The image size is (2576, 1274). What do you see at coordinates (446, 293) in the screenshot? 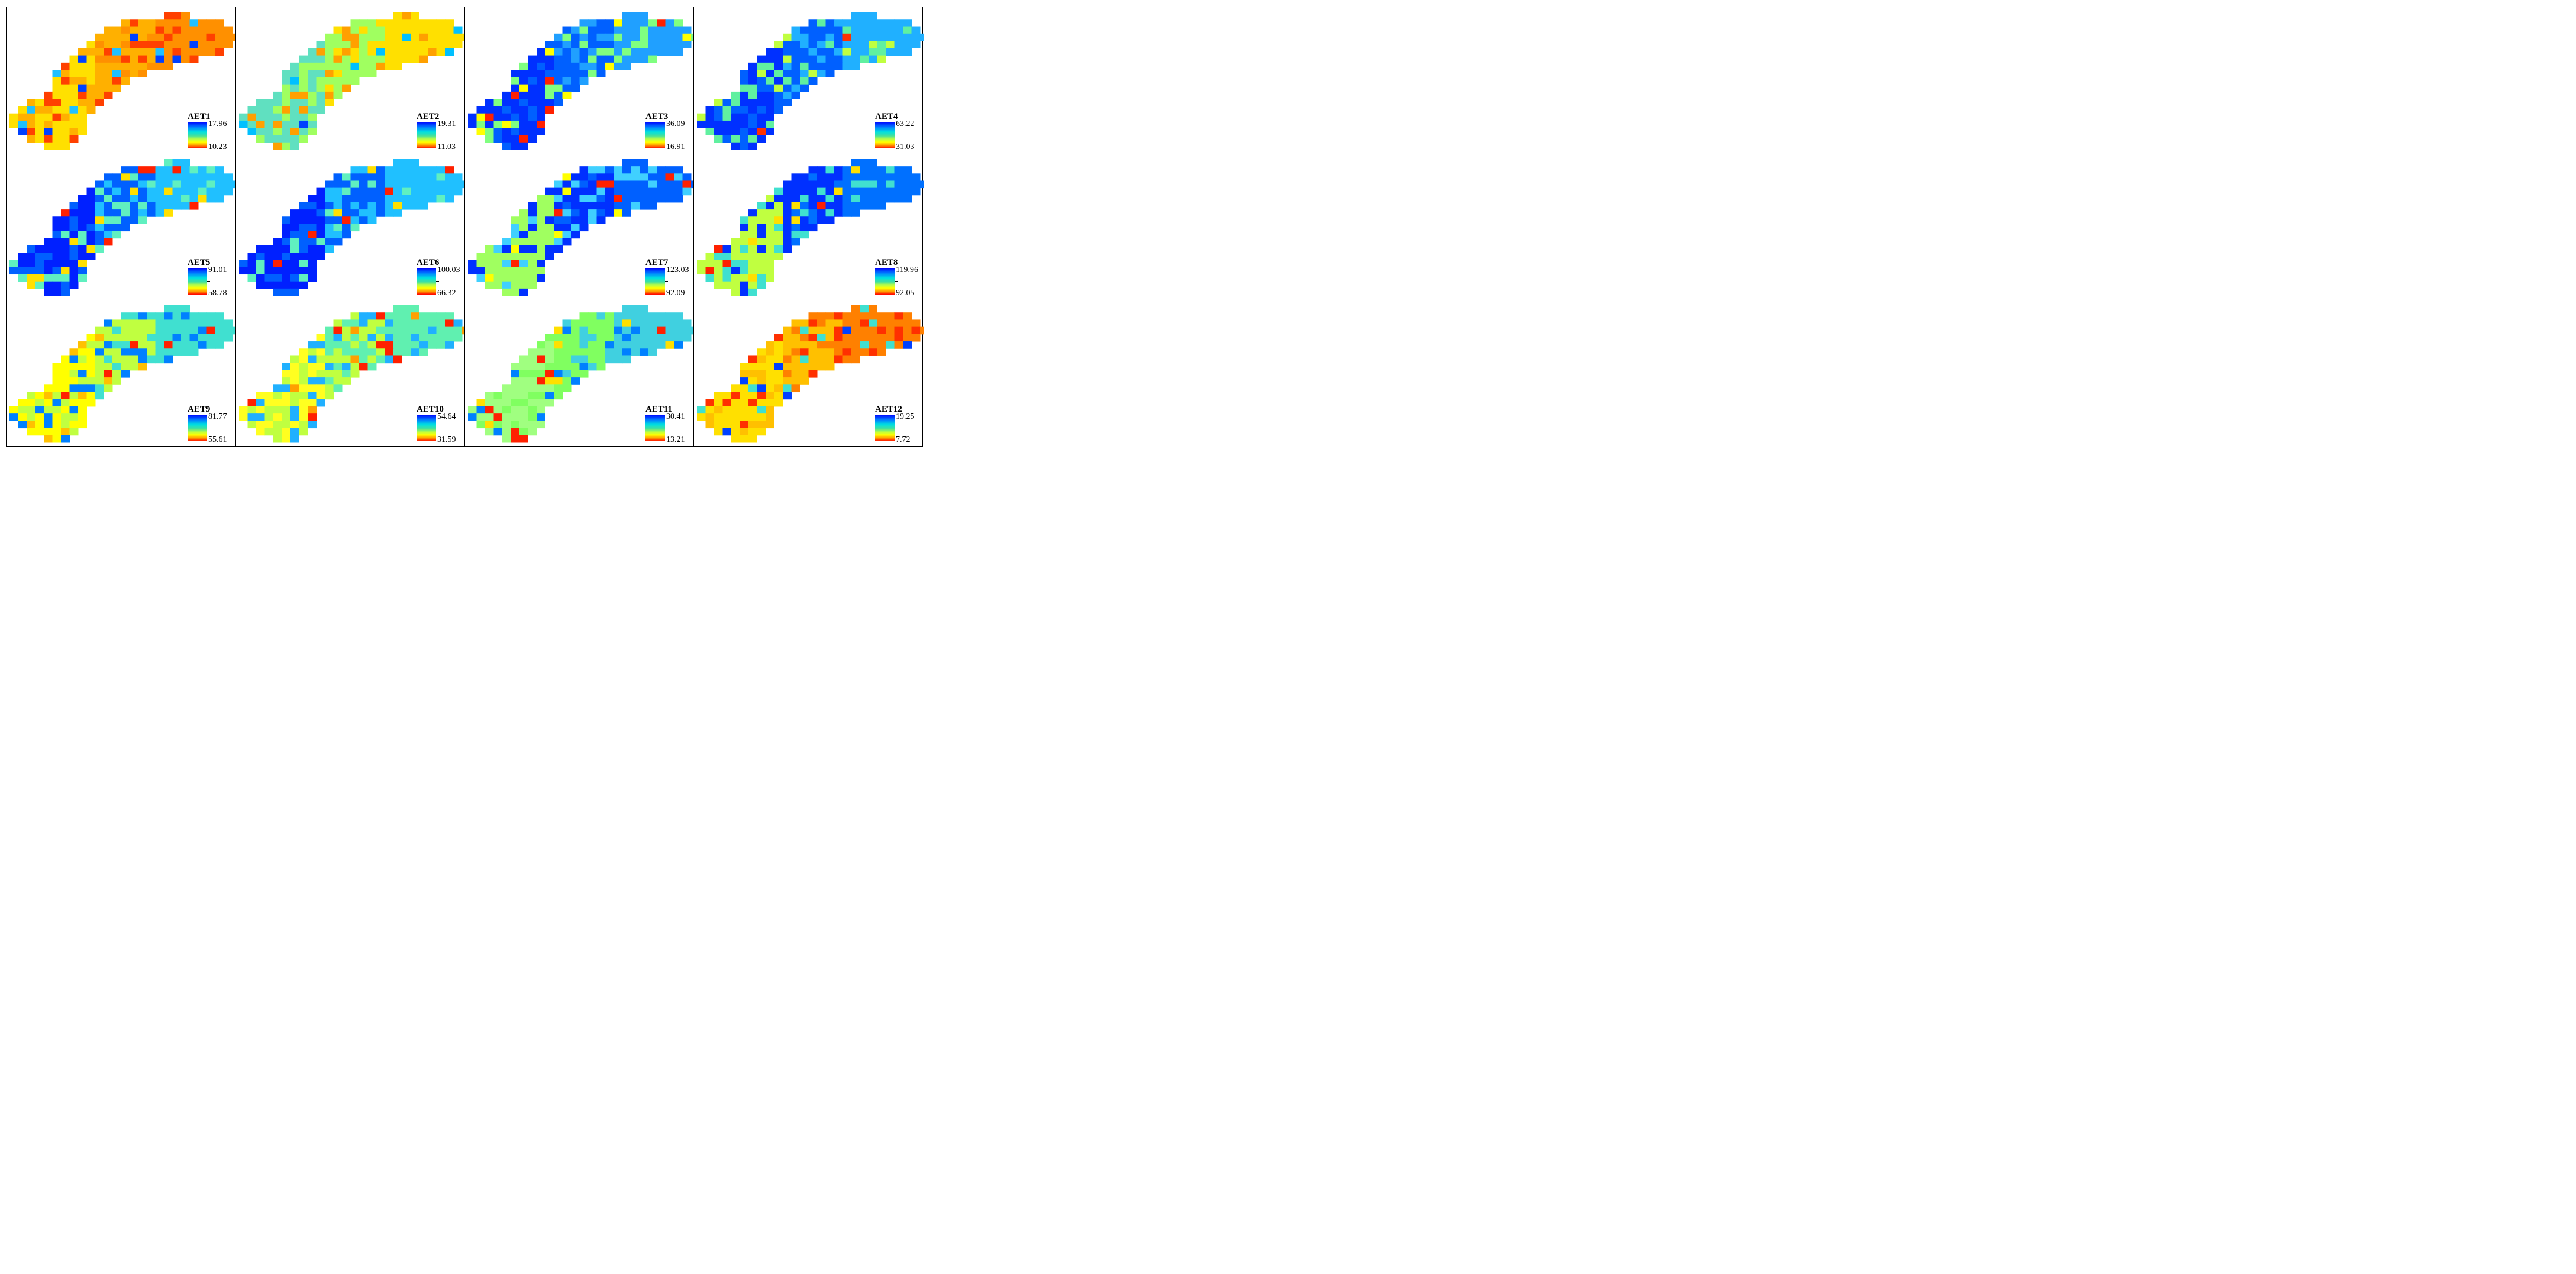
I see `legend-min-value: 66.32` at bounding box center [446, 293].